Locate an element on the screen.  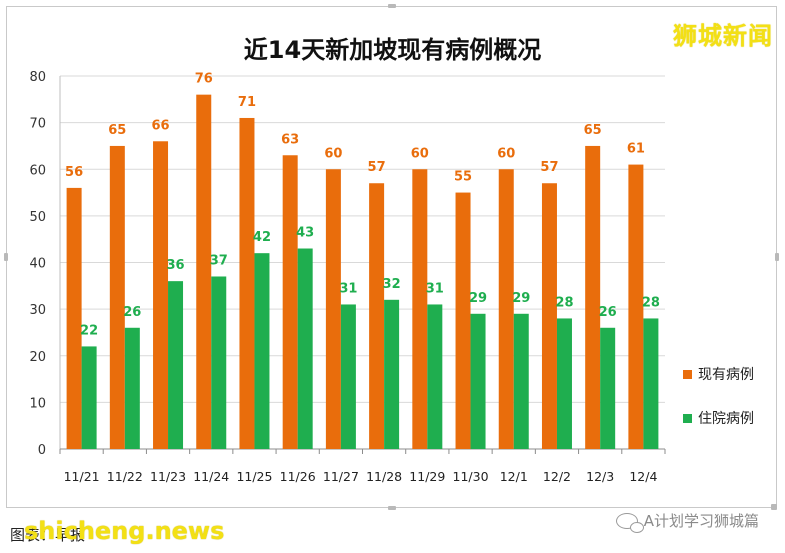
legend-item-hospitalized: 住院病例 is located at coordinates (718, 418).